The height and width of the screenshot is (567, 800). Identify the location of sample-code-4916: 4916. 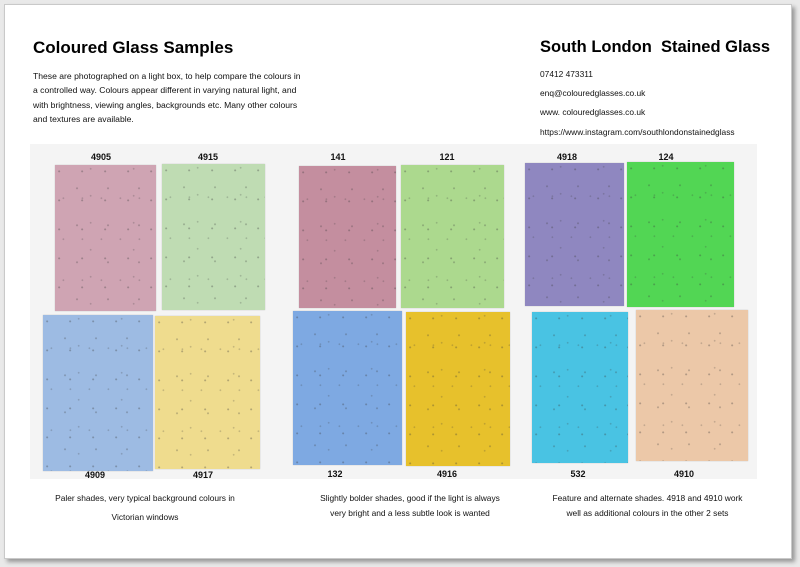
(447, 474).